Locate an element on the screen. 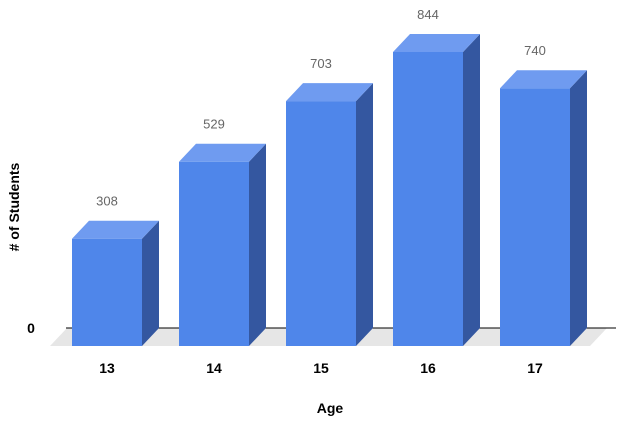 This screenshot has height=426, width=640. tick-labels-group: 13 14 15 16 17 is located at coordinates (321, 368).